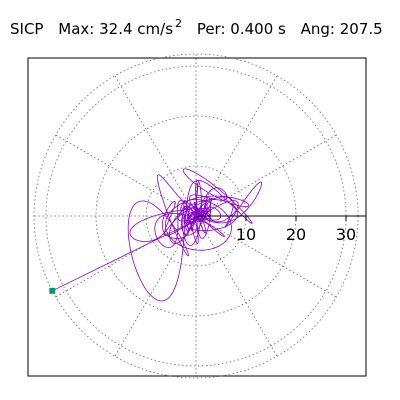 The image size is (400, 400). What do you see at coordinates (179, 23) in the screenshot?
I see `max-unit-exponent: 2` at bounding box center [179, 23].